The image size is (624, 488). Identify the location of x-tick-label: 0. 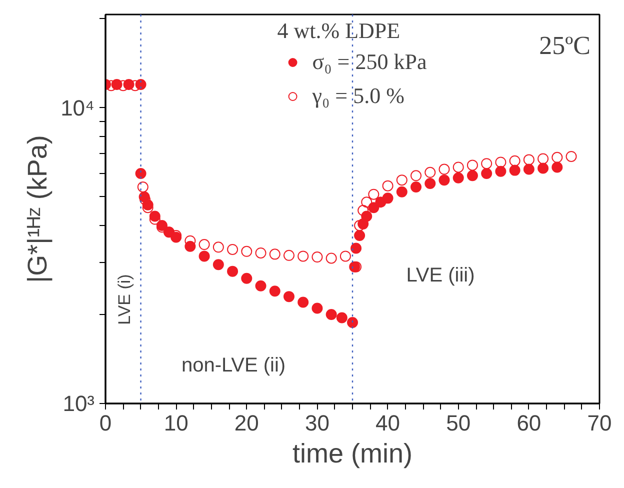
(105, 423).